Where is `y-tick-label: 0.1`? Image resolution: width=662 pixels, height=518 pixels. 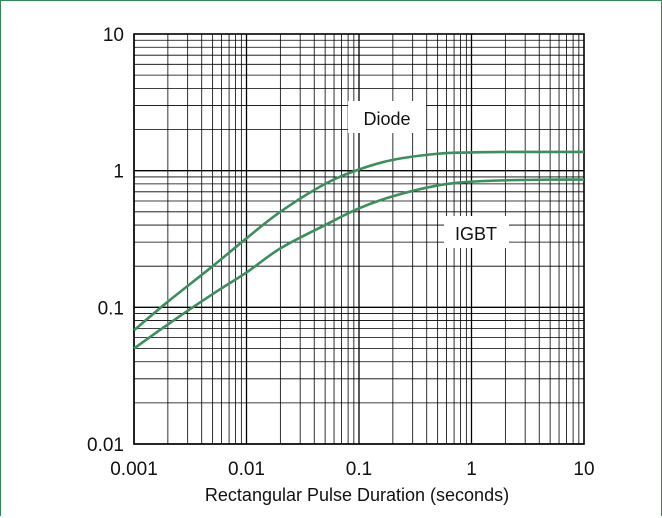 y-tick-label: 0.1 is located at coordinates (111, 308).